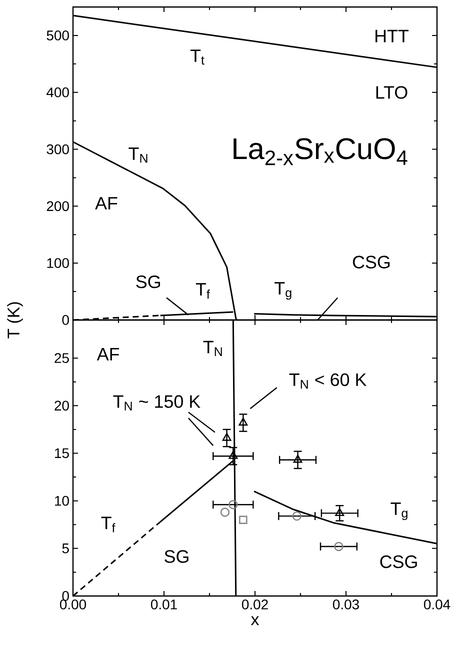 The width and height of the screenshot is (459, 658). What do you see at coordinates (345, 605) in the screenshot?
I see `x-tick-label: 0.03` at bounding box center [345, 605].